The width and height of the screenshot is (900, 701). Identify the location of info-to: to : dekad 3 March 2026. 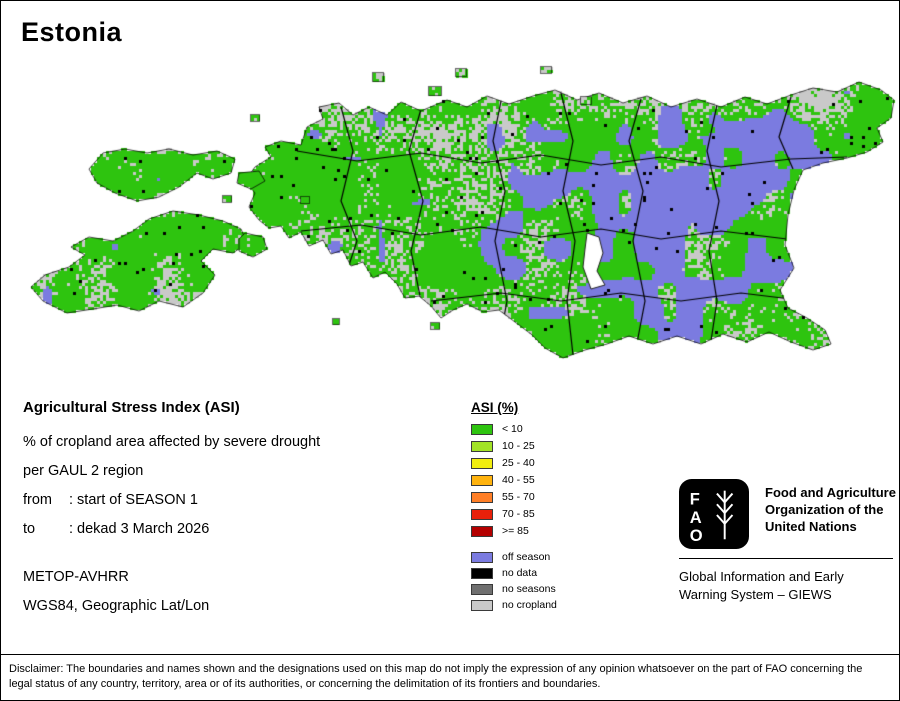
(171, 529).